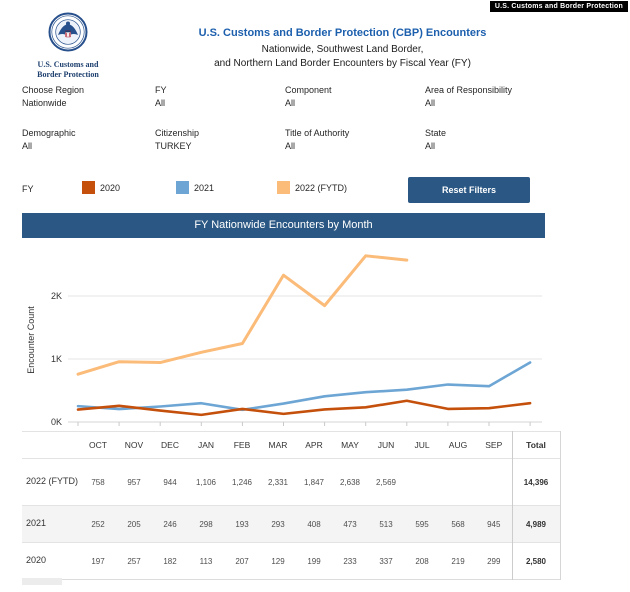 The height and width of the screenshot is (592, 630). I want to click on partial-next-row, so click(42, 581).